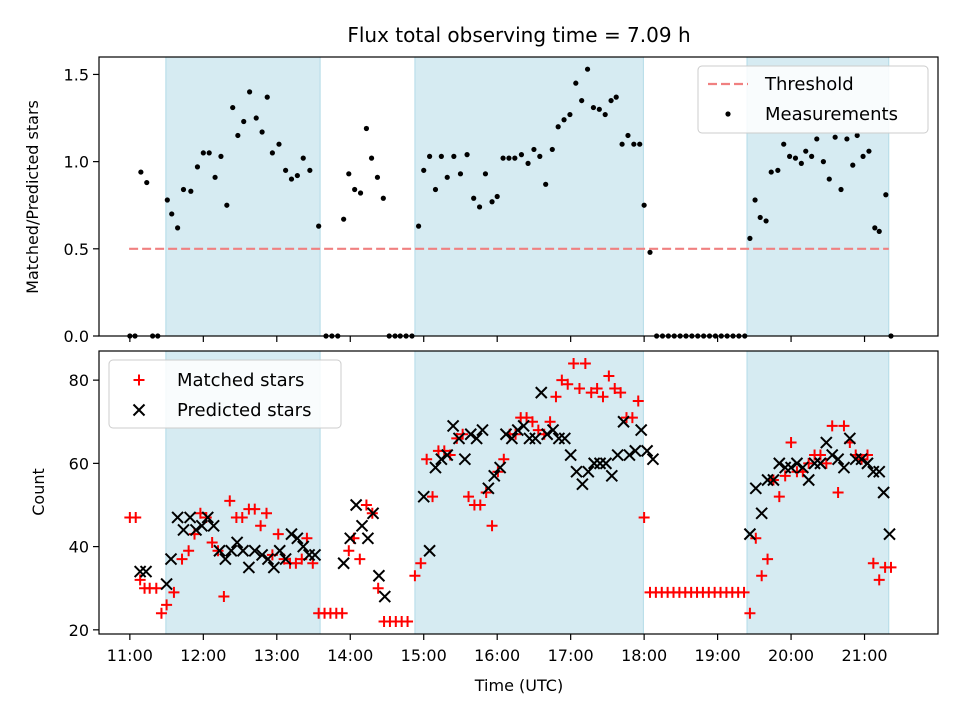  What do you see at coordinates (79, 547) in the screenshot?
I see `y-tick-label: 40` at bounding box center [79, 547].